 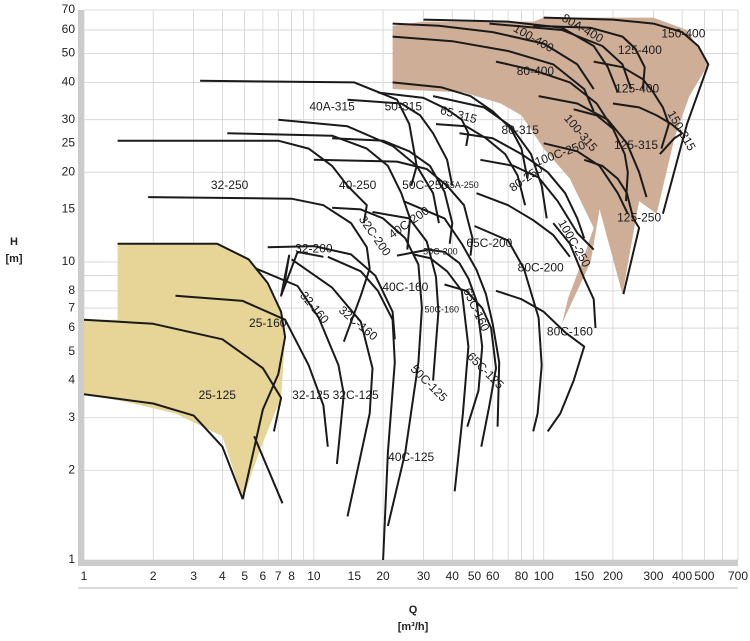 I want to click on pump-model-label: 40-250, so click(x=358, y=185).